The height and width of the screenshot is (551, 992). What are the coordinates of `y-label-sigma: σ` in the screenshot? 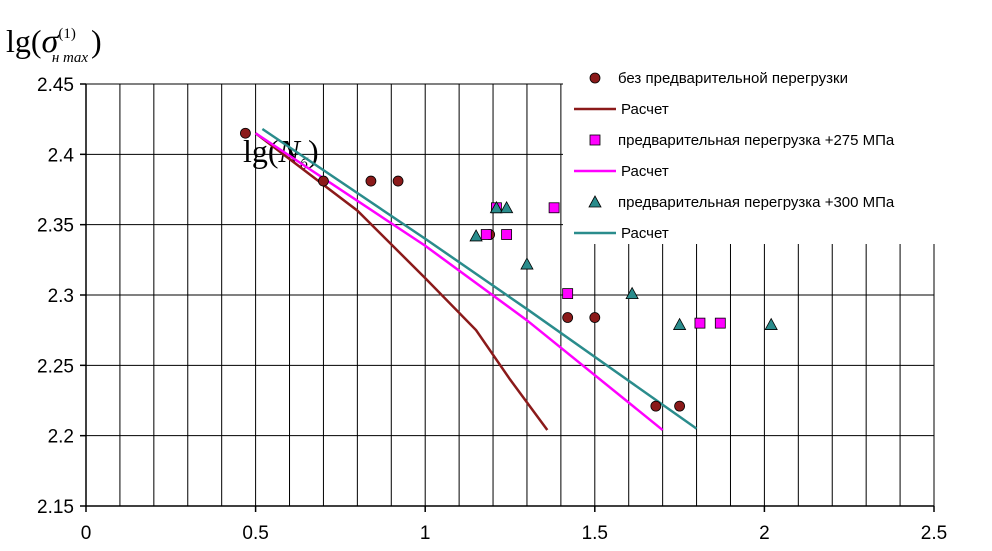 It's located at (51, 41).